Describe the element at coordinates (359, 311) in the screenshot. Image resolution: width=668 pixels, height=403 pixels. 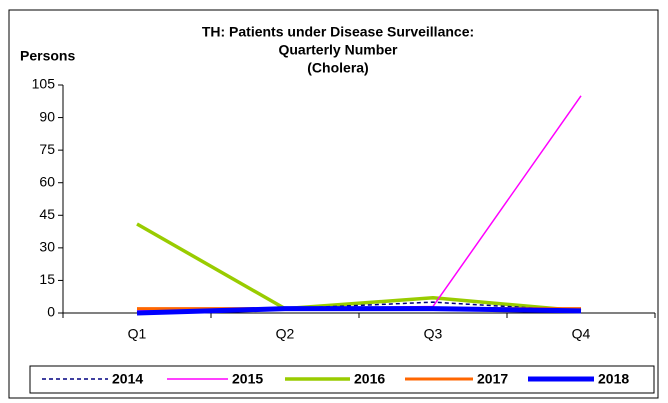
I see `series-line` at that location.